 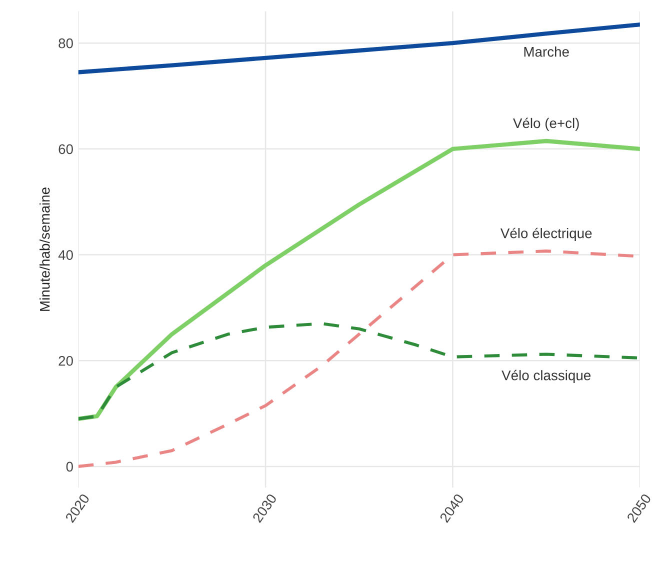 What do you see at coordinates (65, 361) in the screenshot?
I see `y-tick-label: 20` at bounding box center [65, 361].